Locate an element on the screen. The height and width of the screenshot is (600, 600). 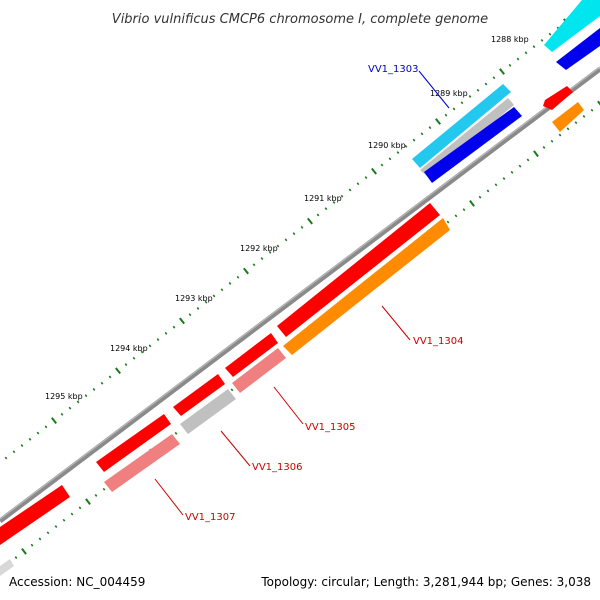
gene-pale-left is located at coordinates (7, 567).